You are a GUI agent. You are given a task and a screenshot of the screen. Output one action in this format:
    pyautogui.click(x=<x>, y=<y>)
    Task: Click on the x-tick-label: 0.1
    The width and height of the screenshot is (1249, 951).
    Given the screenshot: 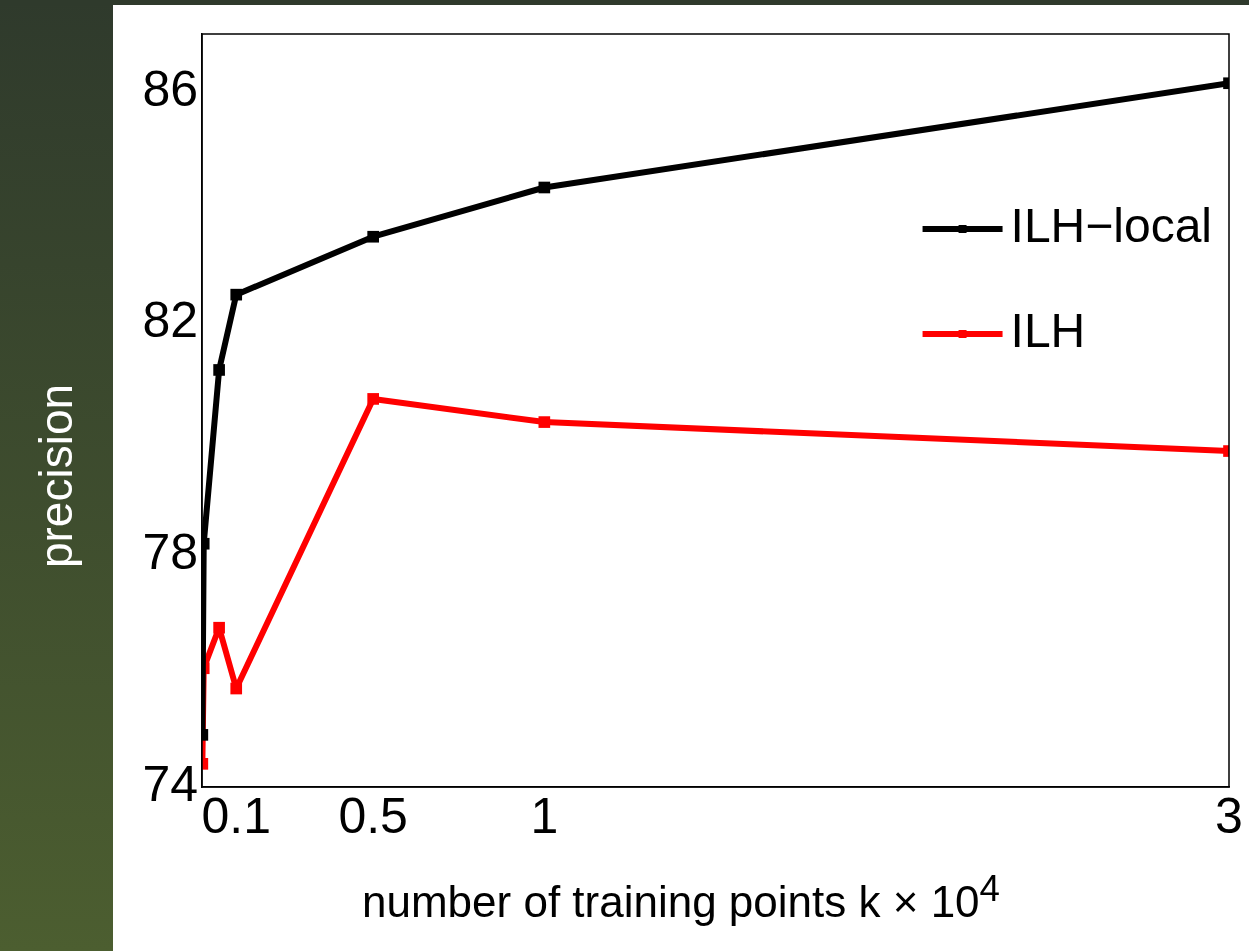 What is the action you would take?
    pyautogui.click(x=236, y=815)
    